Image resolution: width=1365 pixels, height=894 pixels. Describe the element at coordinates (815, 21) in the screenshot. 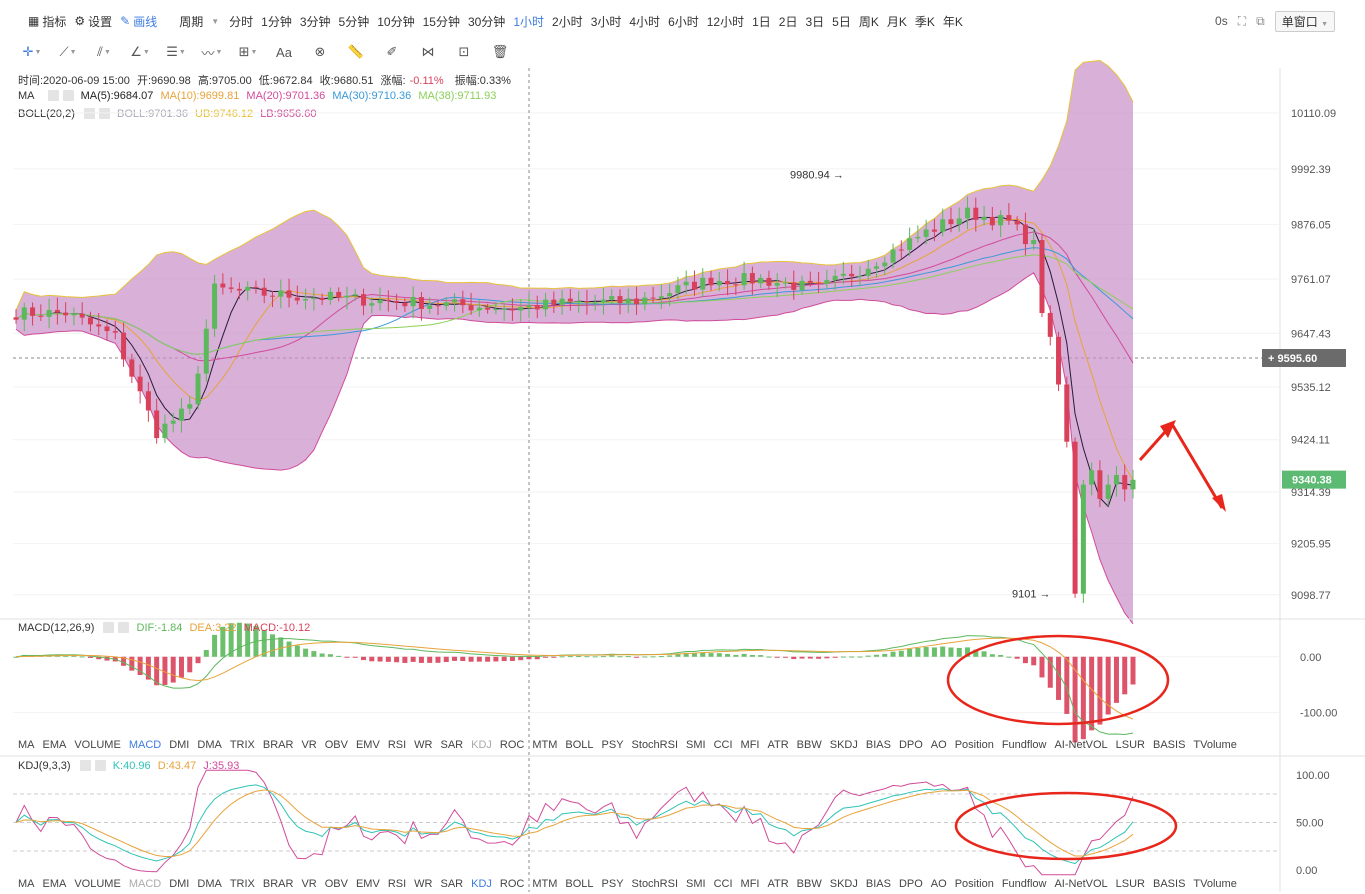

I see `period-15: 3日` at that location.